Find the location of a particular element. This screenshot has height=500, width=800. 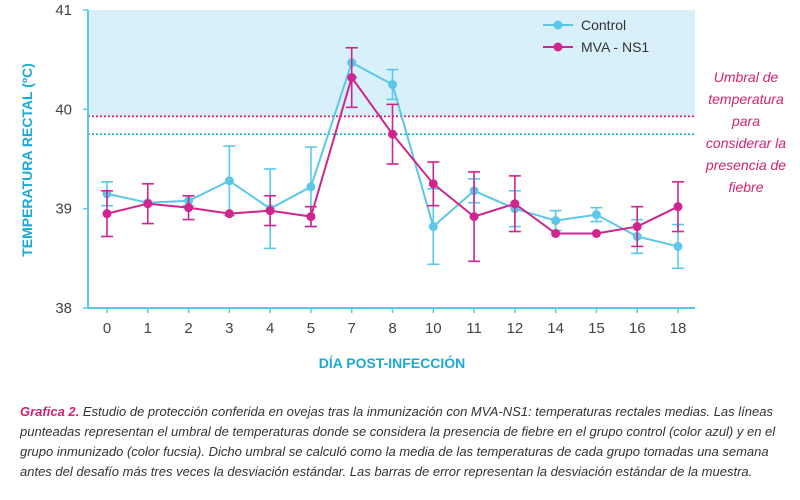

x-tick-label: 5 is located at coordinates (311, 328).